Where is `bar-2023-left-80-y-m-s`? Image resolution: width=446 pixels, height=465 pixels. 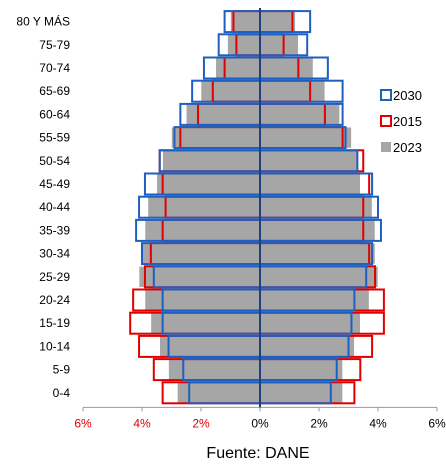 bar-2023-left-80-y-m-s is located at coordinates (245, 21).